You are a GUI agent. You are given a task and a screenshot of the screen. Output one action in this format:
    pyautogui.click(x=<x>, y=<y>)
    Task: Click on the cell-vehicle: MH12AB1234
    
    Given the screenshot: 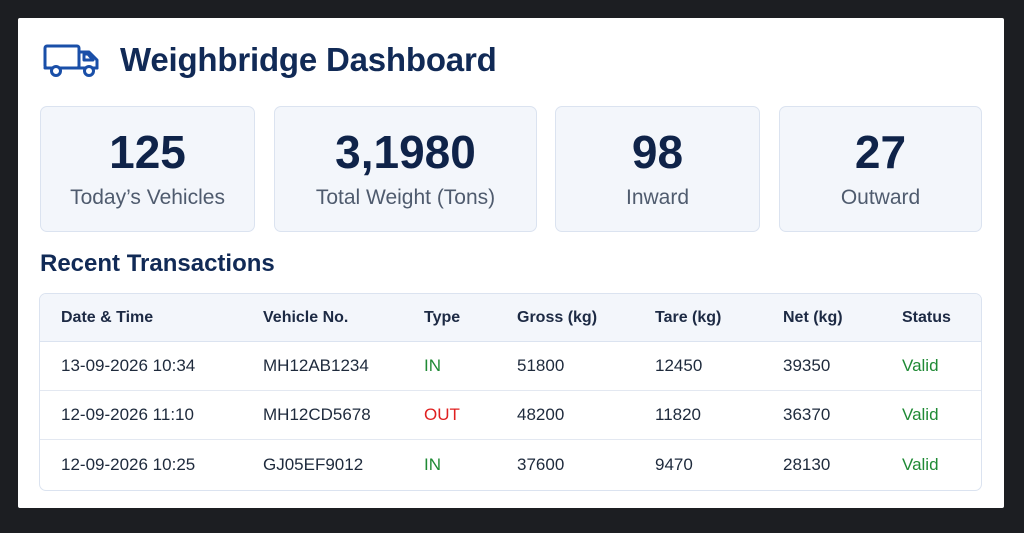 What is the action you would take?
    pyautogui.click(x=316, y=365)
    